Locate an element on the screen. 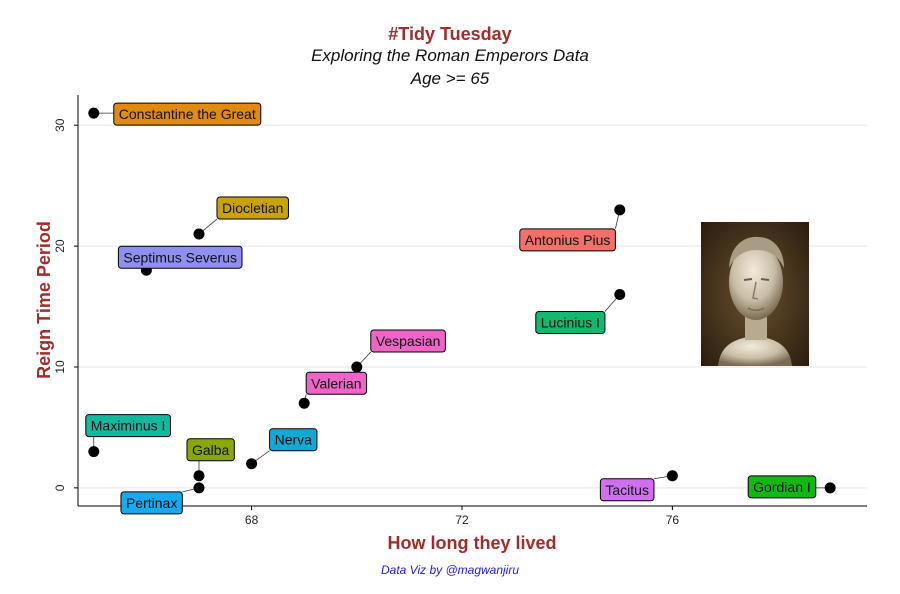 The width and height of the screenshot is (900, 594). y-axis-label: Reign Time Period is located at coordinates (44, 300).